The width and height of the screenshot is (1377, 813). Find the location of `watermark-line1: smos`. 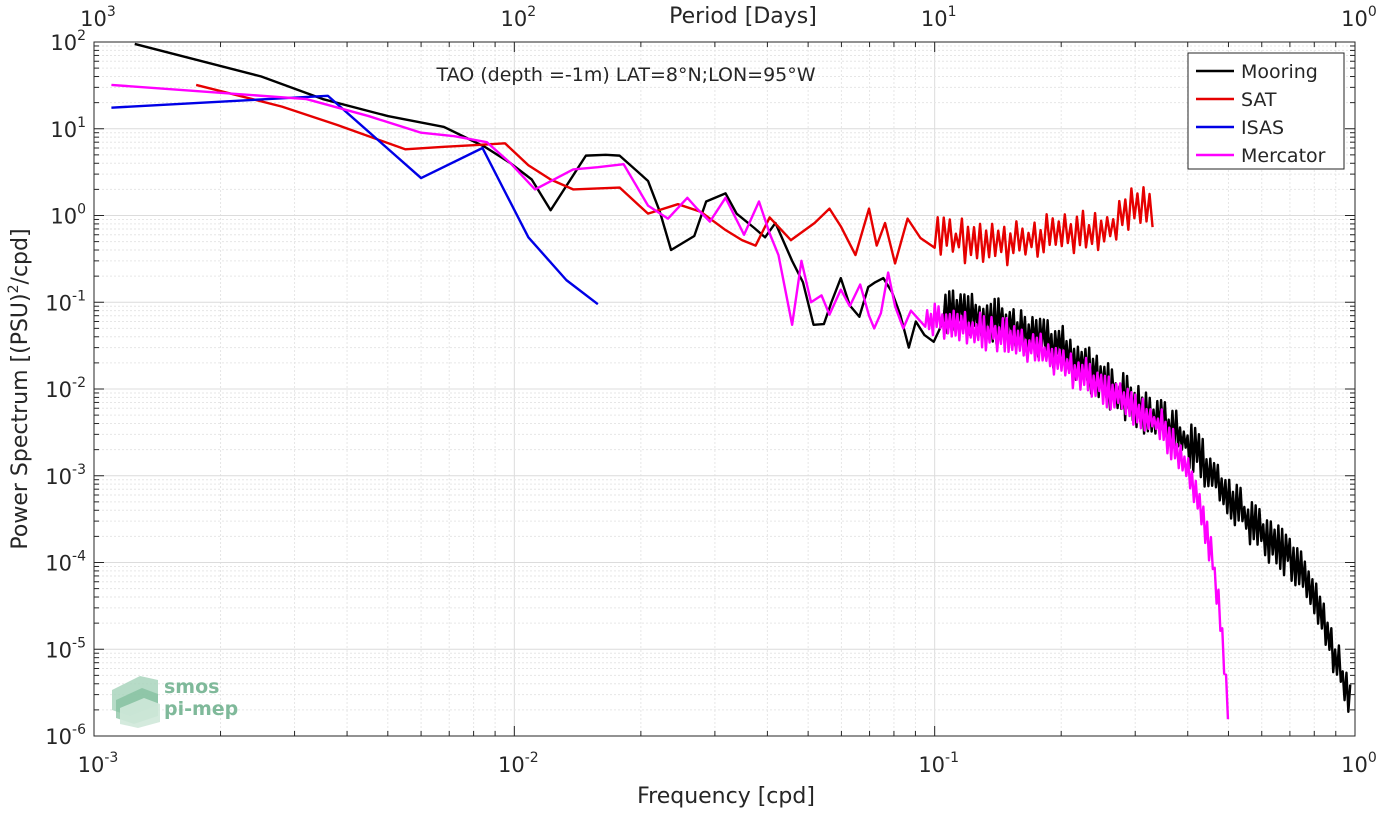

watermark-line1: smos is located at coordinates (191, 687).